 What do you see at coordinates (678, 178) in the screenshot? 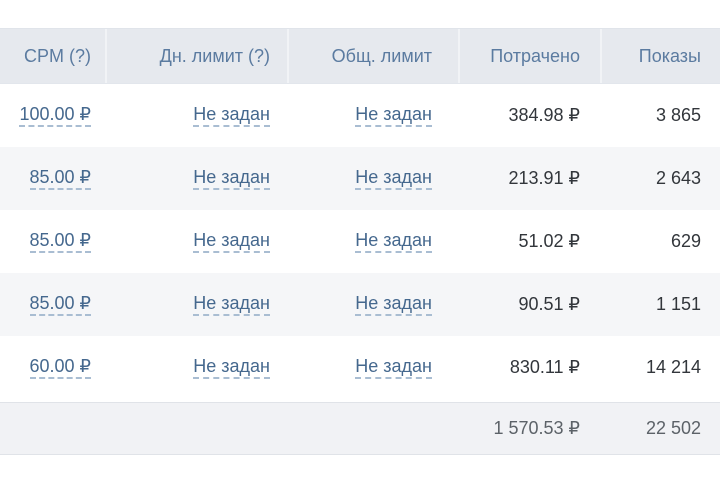
I see `impressions-value: 2 643` at bounding box center [678, 178].